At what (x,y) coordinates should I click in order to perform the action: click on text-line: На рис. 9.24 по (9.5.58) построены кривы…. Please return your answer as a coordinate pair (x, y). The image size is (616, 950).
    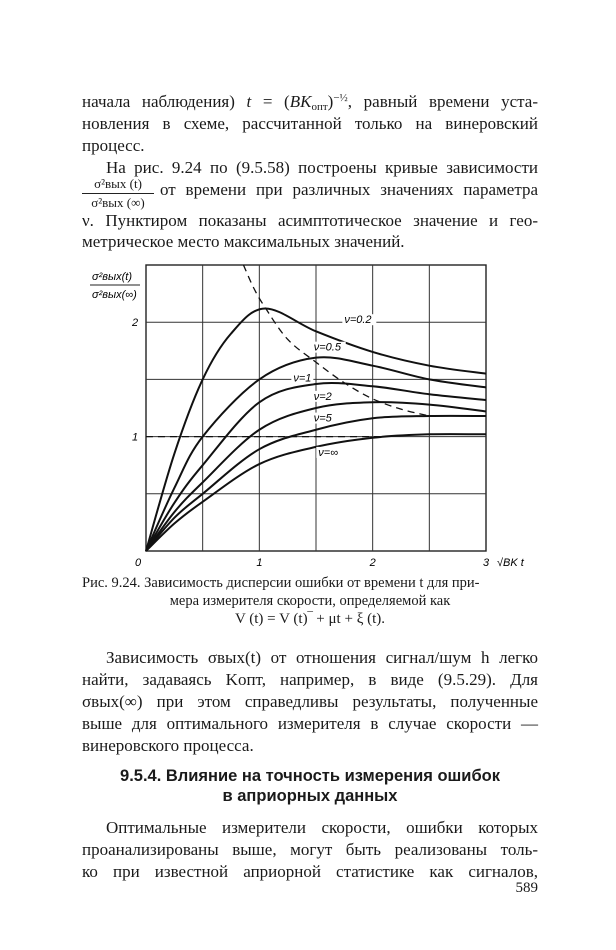
    Looking at the image, I should click on (310, 168).